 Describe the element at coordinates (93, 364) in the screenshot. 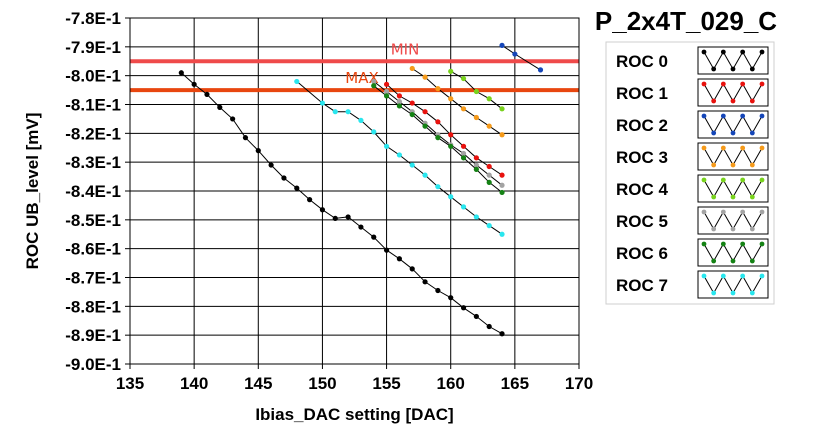

I see `y-tick-label: -9.0E-1` at that location.